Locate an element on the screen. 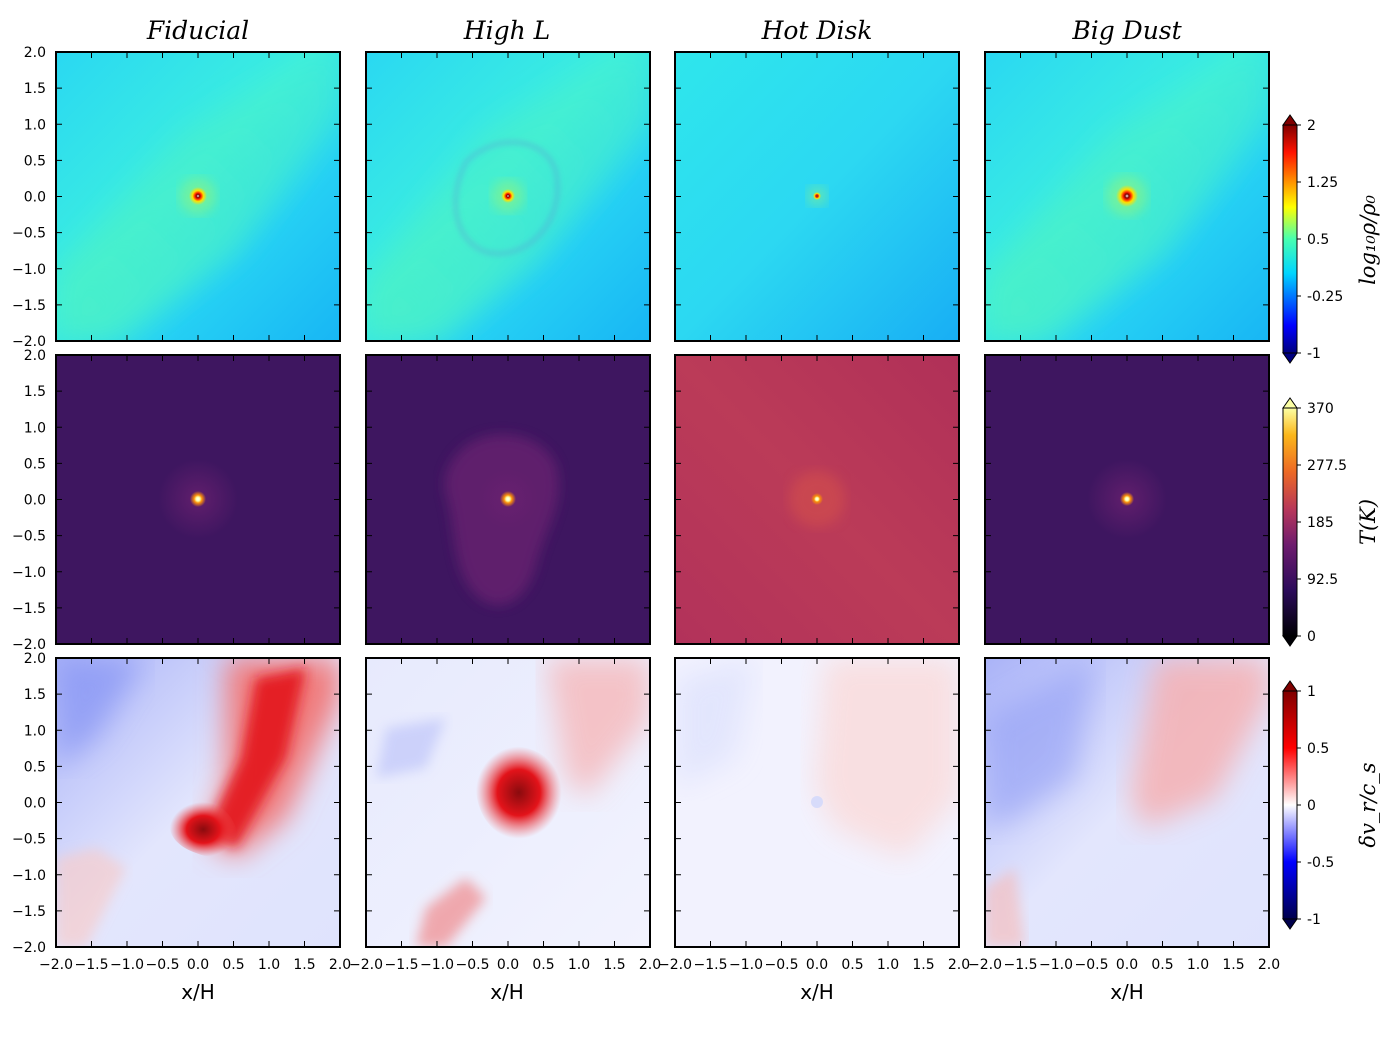 This screenshot has width=1395, height=1047. panel-temp-big-dust is located at coordinates (1127, 499).